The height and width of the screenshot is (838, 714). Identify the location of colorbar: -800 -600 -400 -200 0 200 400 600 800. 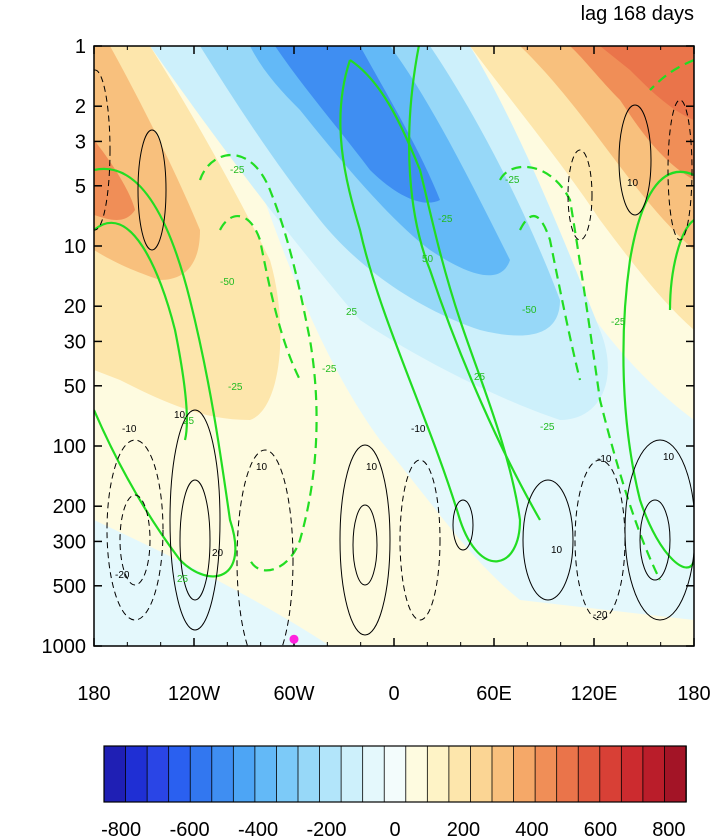
(394, 791).